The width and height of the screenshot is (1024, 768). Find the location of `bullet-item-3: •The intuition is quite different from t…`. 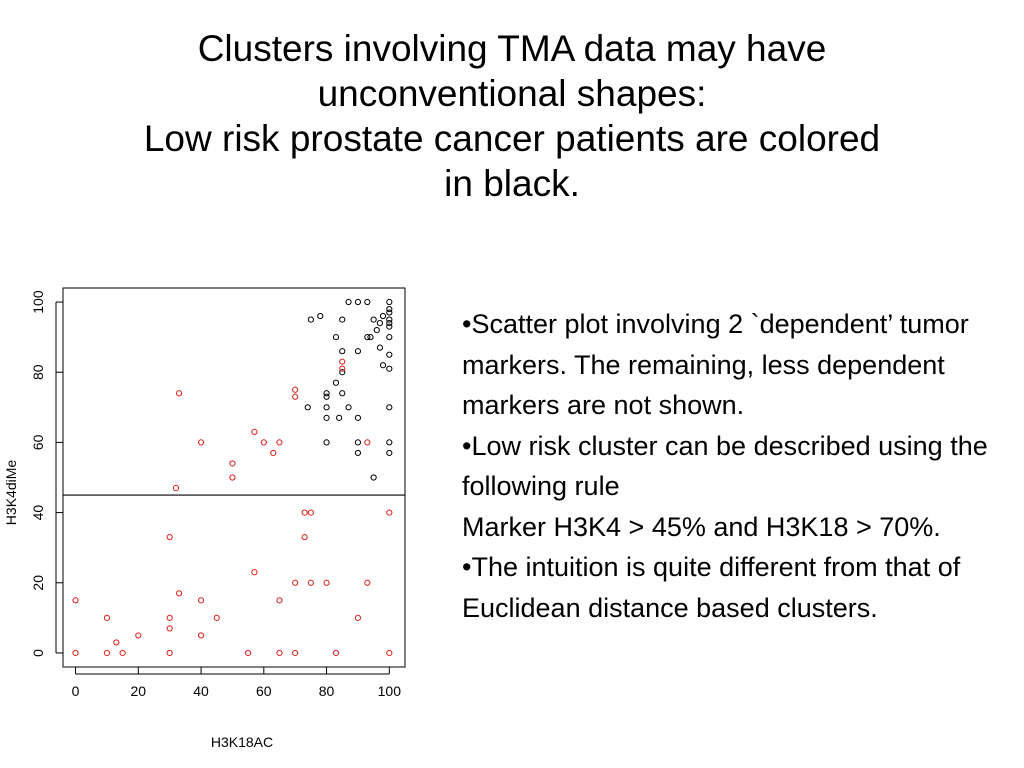

bullet-item-3: •The intuition is quite different from t… is located at coordinates (732, 587).